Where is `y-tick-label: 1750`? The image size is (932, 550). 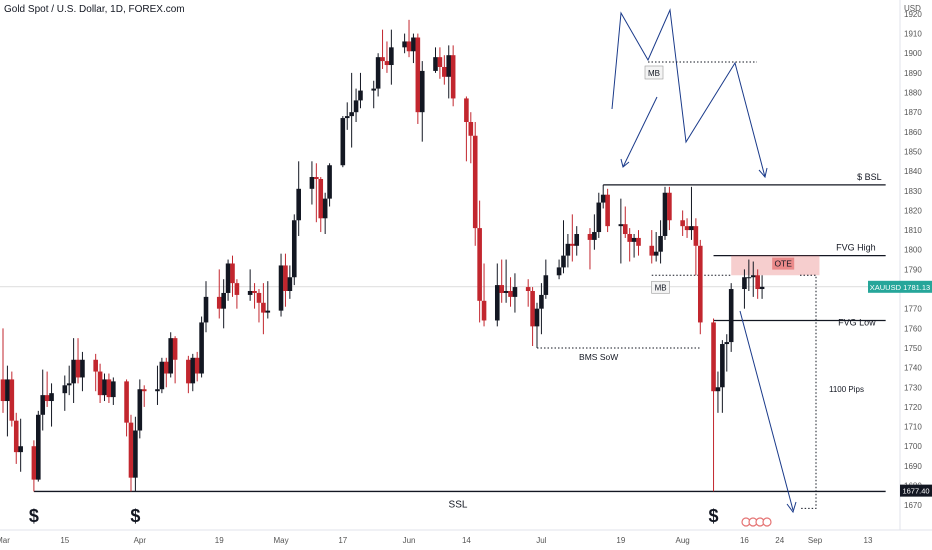 y-tick-label: 1750 is located at coordinates (913, 348).